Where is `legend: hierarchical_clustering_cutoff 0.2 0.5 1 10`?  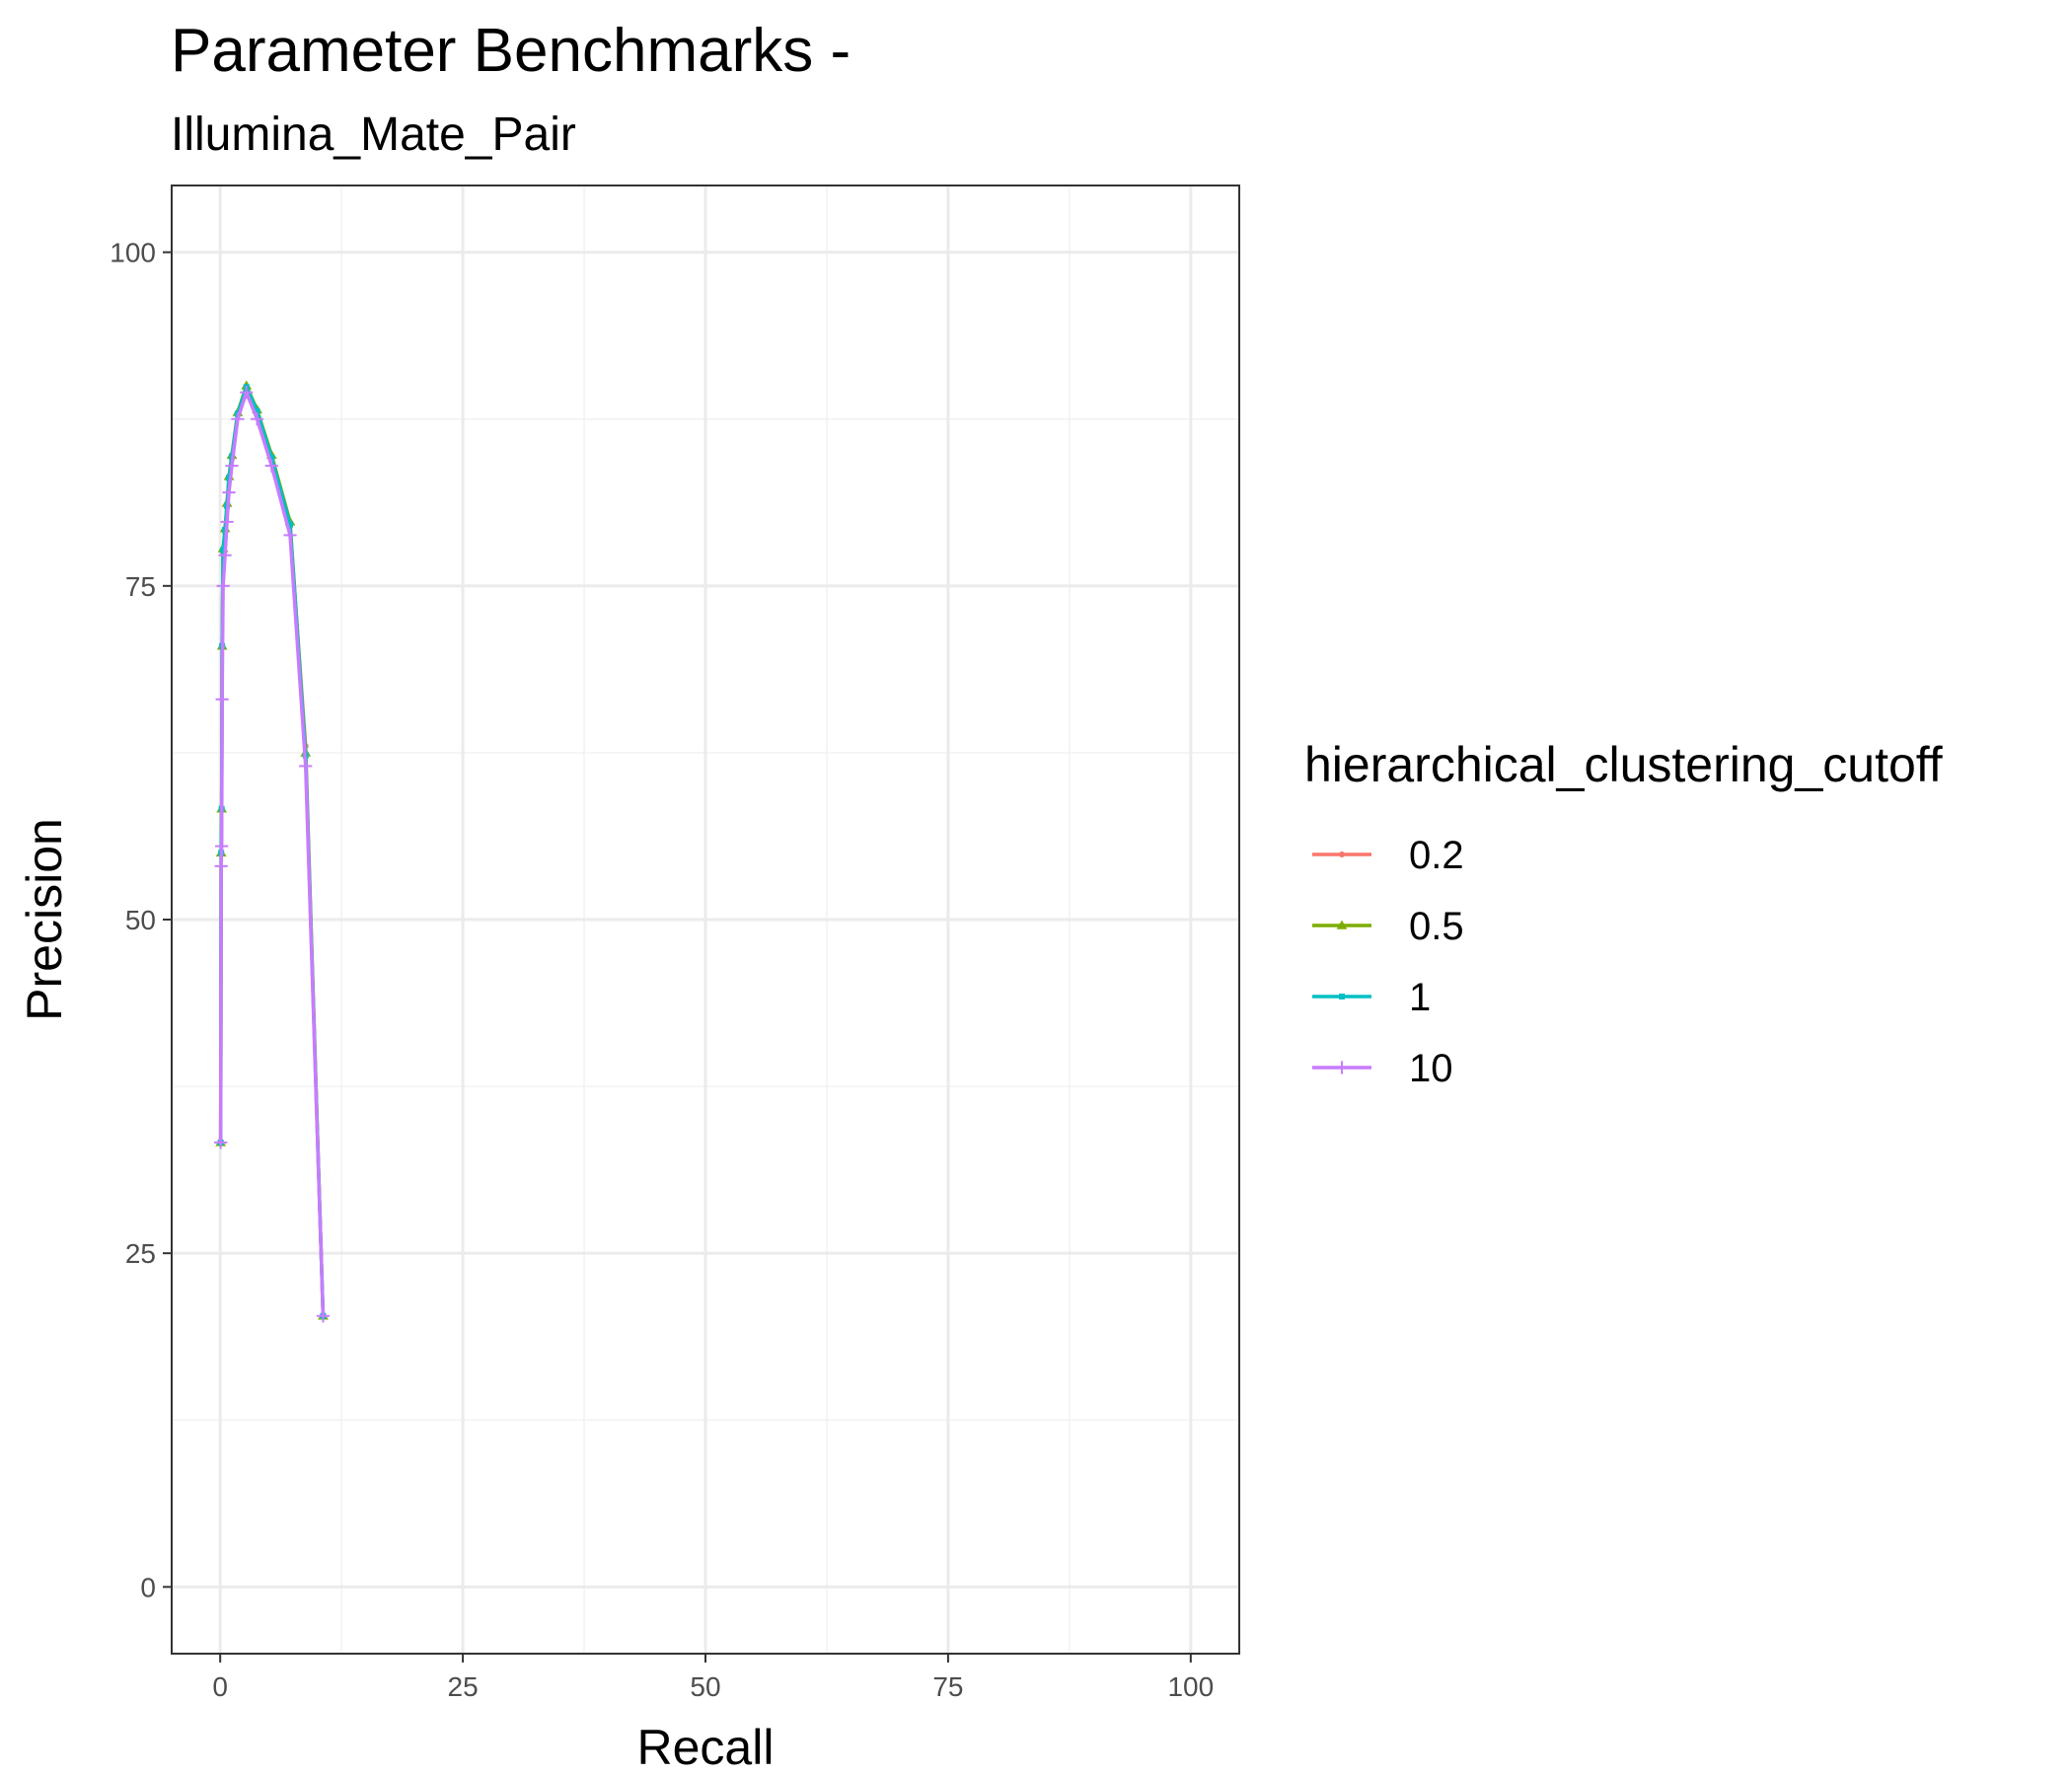
legend: hierarchical_clustering_cutoff 0.2 0.5 1 10 is located at coordinates (1624, 914).